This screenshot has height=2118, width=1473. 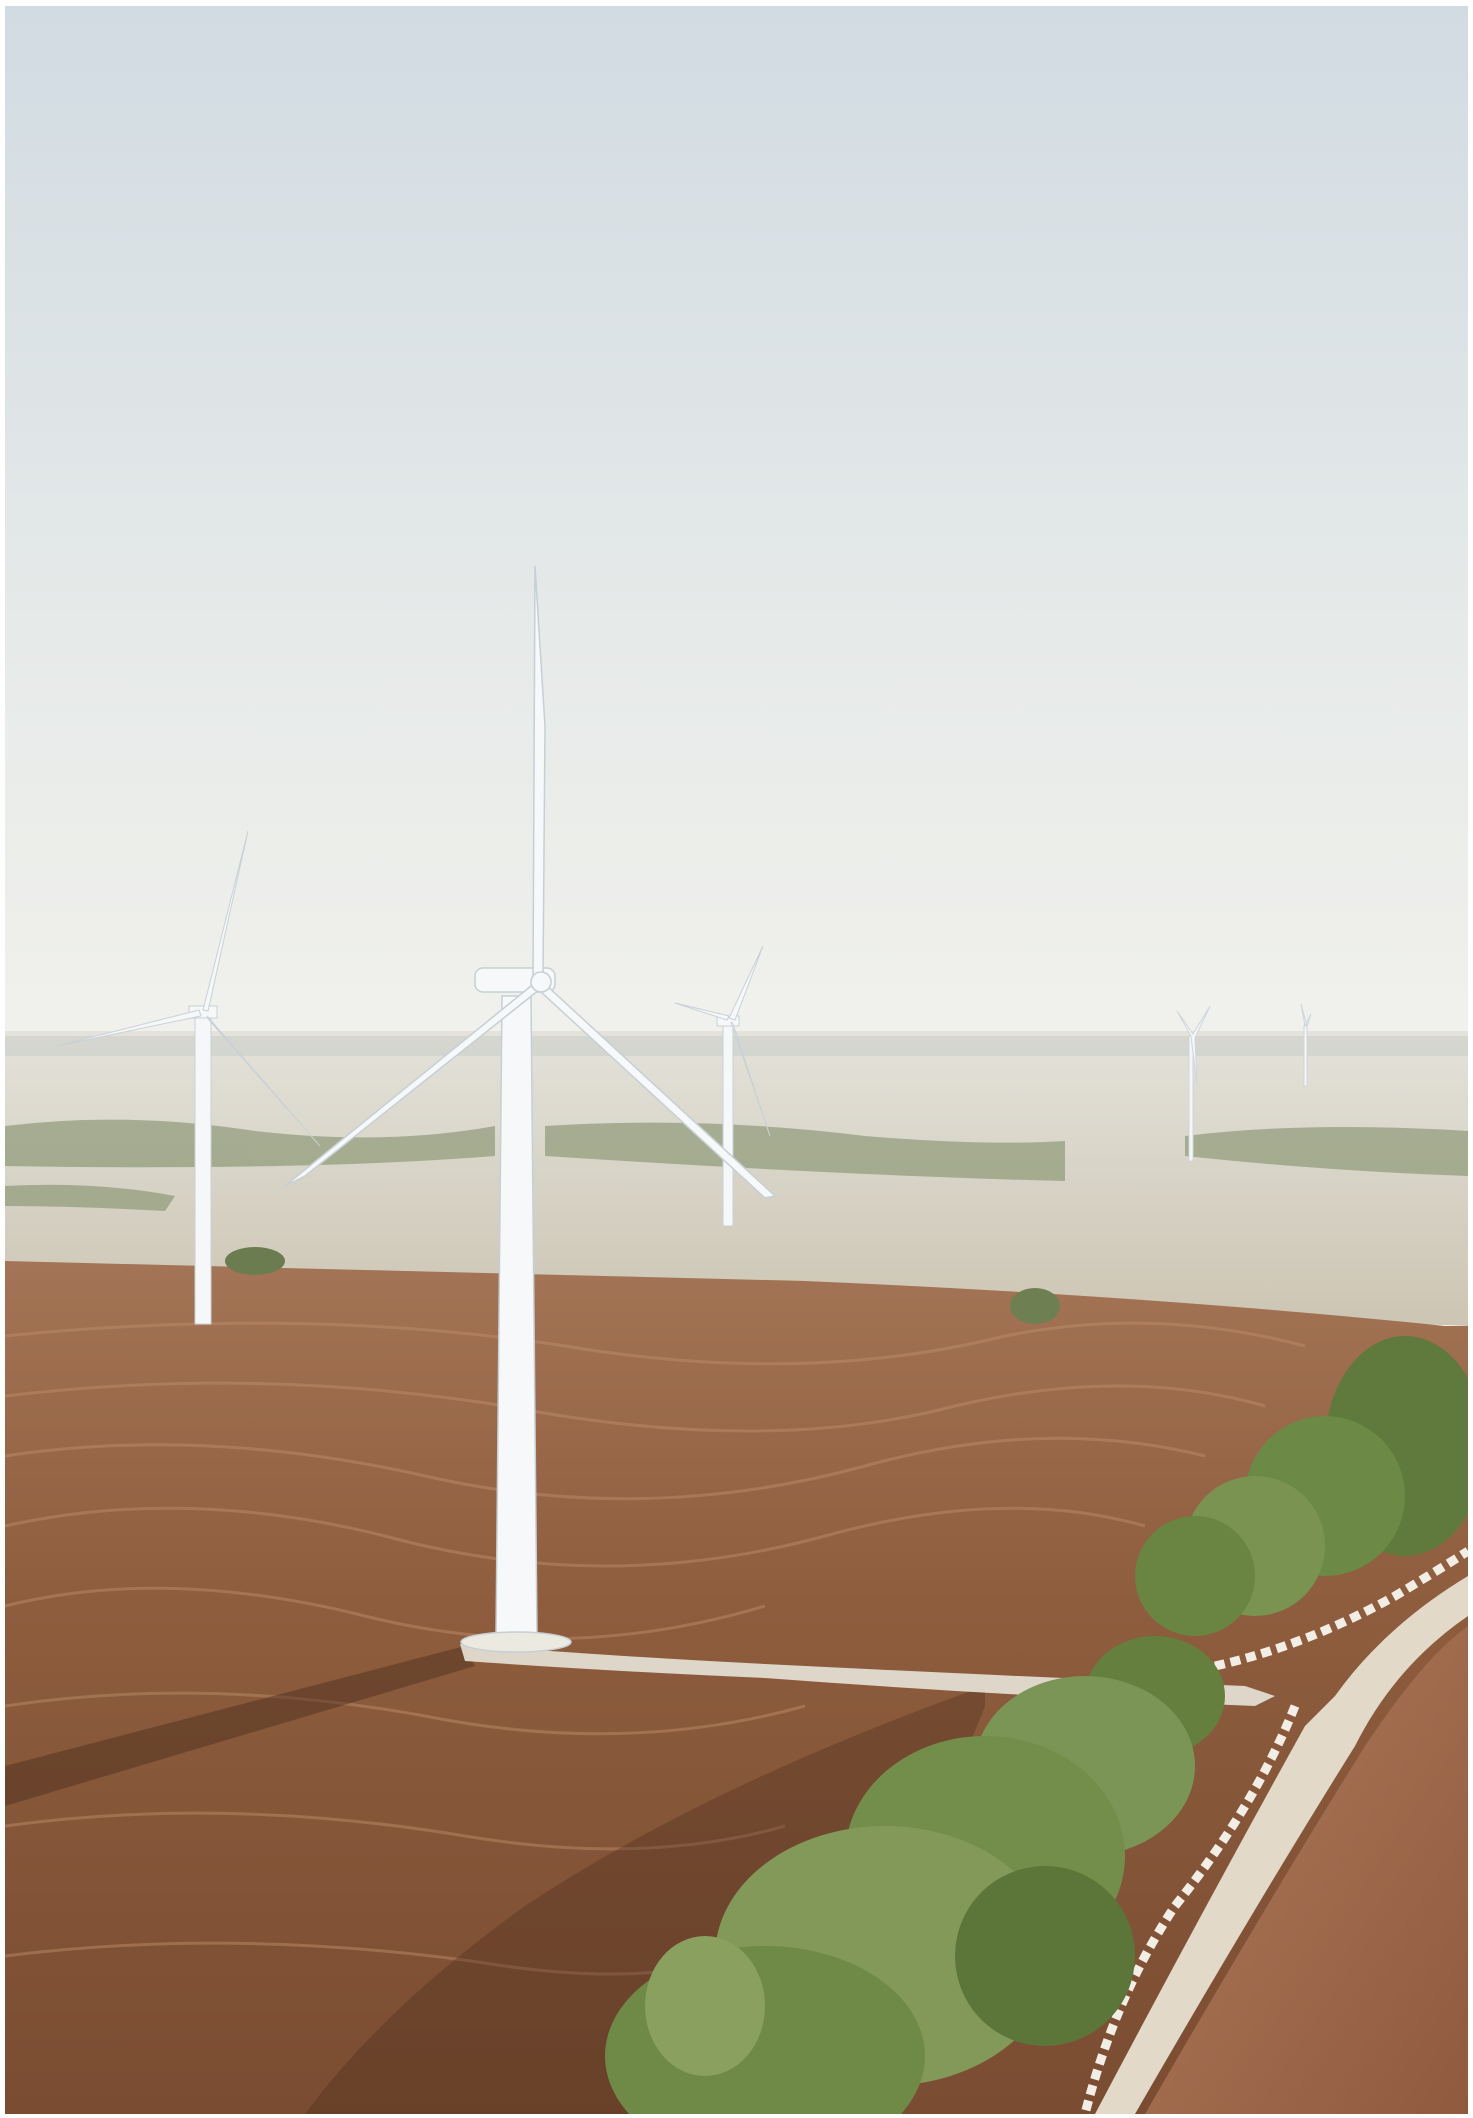 What do you see at coordinates (1244, 1082) in the screenshot?
I see `distant-turbines` at bounding box center [1244, 1082].